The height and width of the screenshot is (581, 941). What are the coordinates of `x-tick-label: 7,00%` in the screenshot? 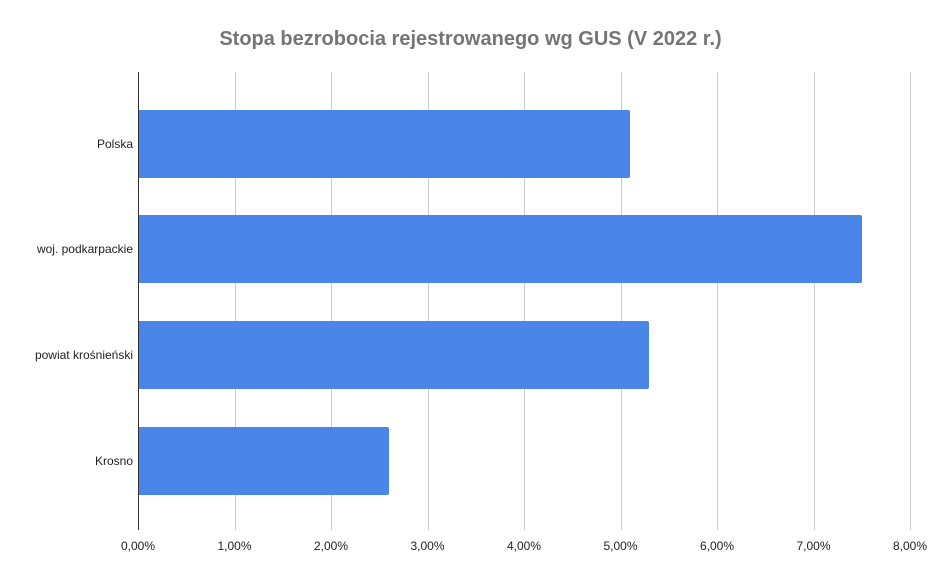 It's located at (813, 546).